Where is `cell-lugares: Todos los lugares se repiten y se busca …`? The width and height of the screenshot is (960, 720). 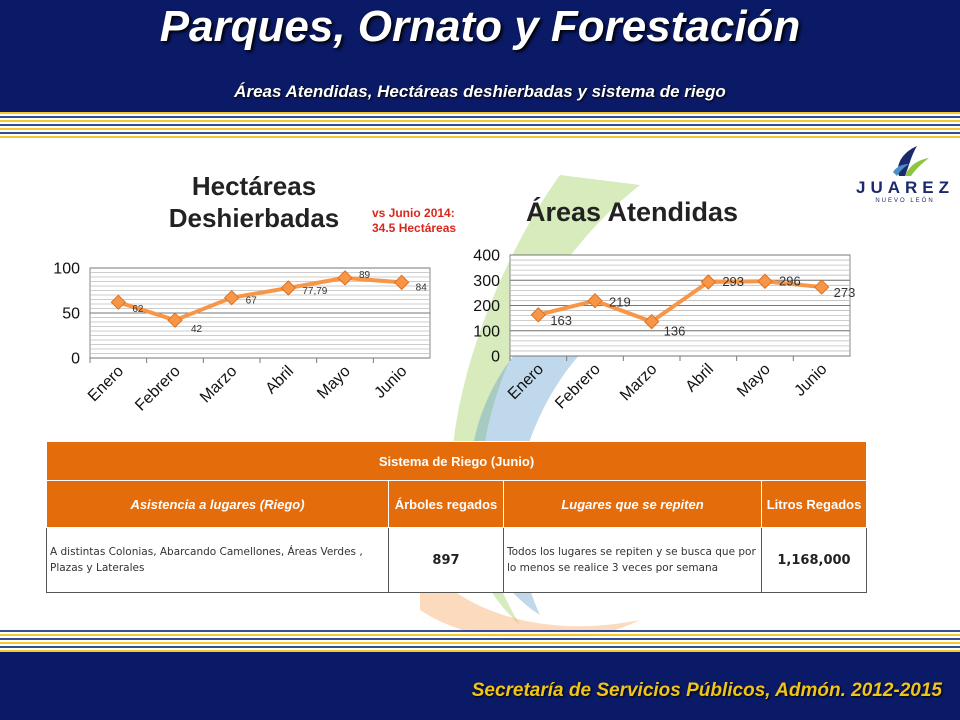
cell-lugares: Todos los lugares se repiten y se busca … is located at coordinates (632, 560).